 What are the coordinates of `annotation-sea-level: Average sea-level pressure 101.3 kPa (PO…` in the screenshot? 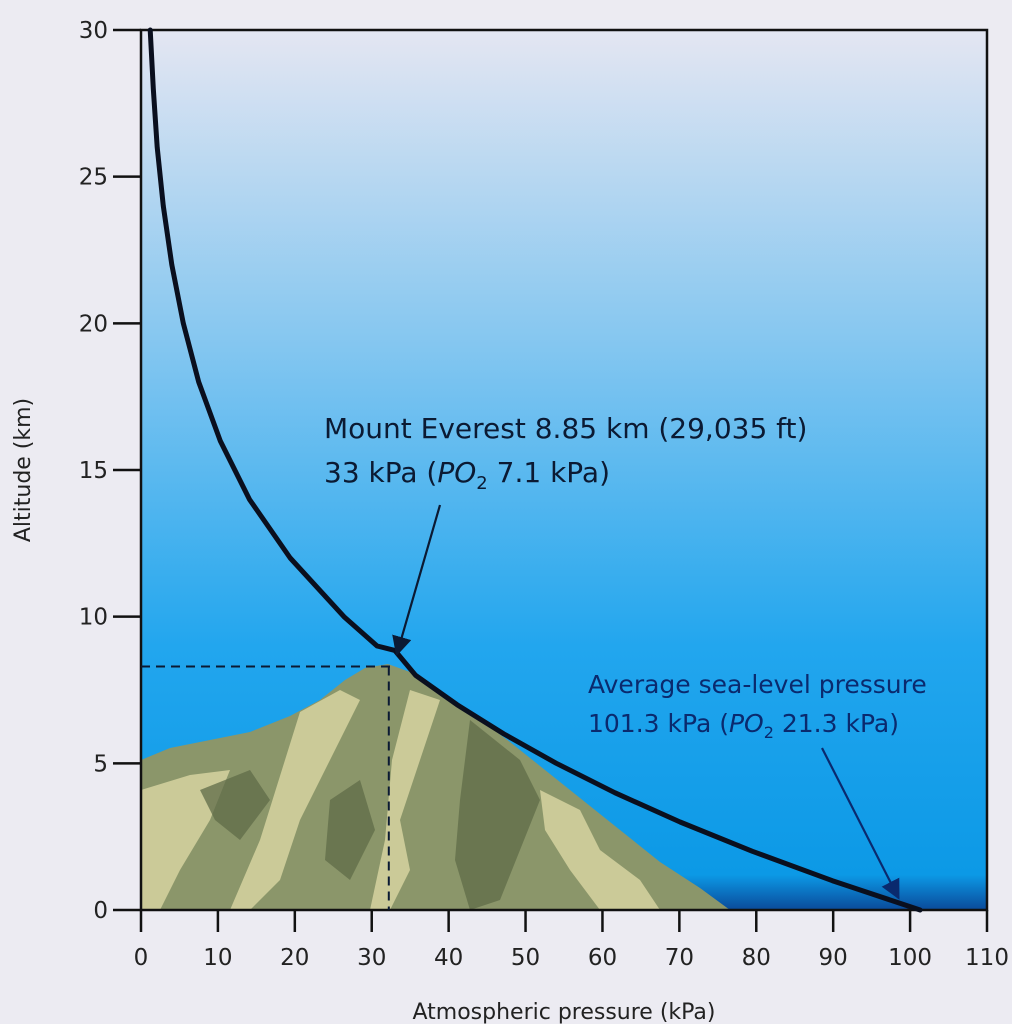 It's located at (757, 785).